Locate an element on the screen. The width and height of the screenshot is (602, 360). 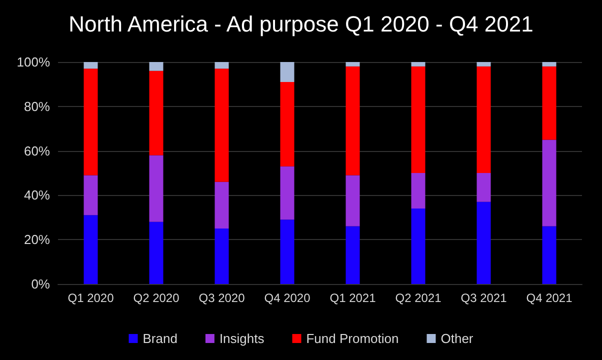
x-tick-label: Q2 2020 is located at coordinates (156, 298).